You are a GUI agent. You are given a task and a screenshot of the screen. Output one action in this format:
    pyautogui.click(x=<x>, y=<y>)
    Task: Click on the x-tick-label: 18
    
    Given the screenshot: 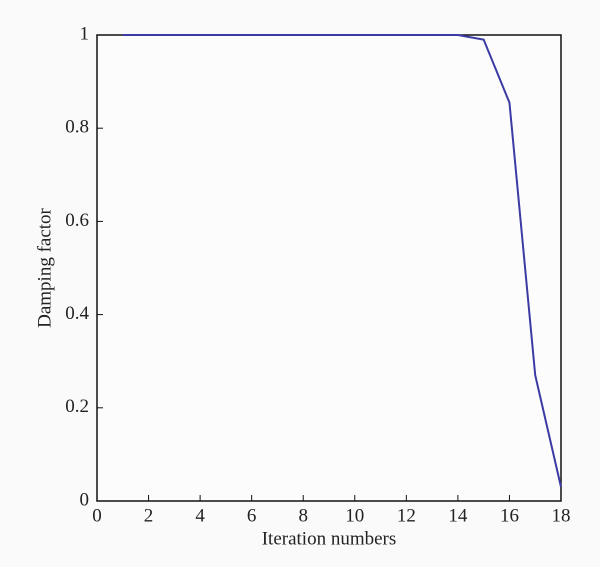 What is the action you would take?
    pyautogui.click(x=561, y=515)
    